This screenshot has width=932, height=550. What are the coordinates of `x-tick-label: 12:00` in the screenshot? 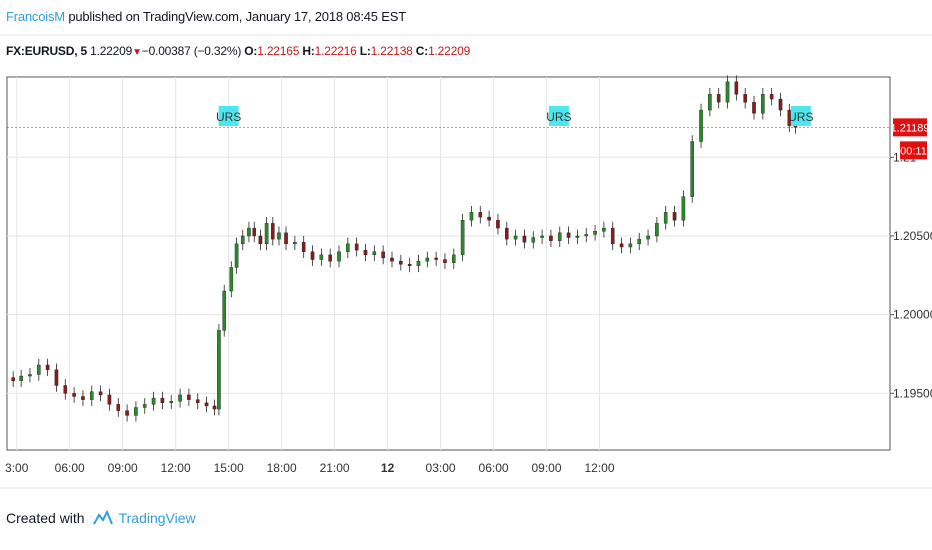 It's located at (599, 468).